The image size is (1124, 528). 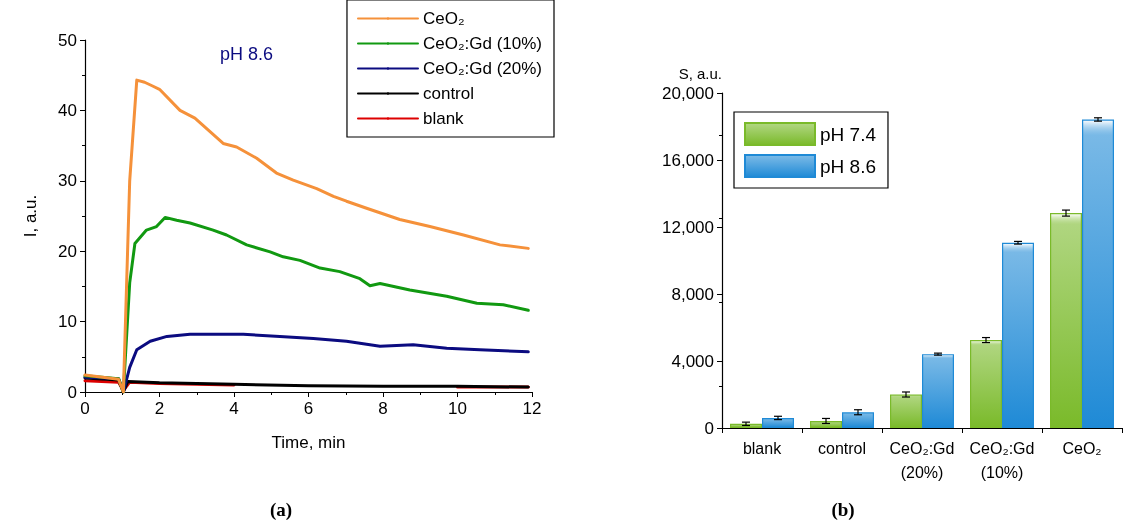 I want to click on y-tick-label: 20, so click(x=67, y=251).